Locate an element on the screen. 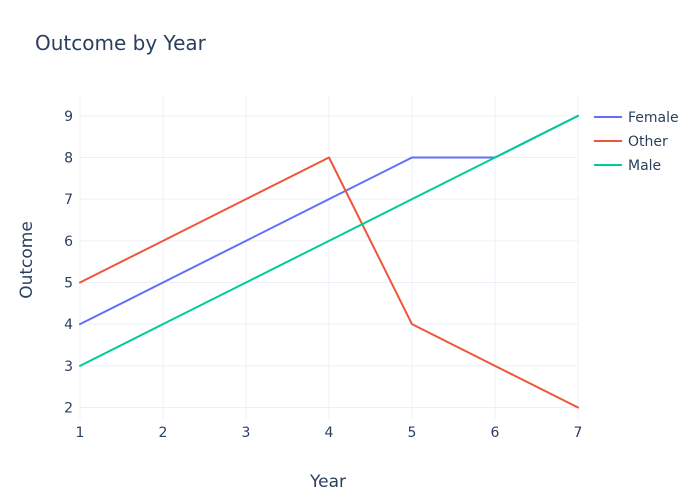 The image size is (700, 500). x-tick-label: 4 is located at coordinates (329, 433).